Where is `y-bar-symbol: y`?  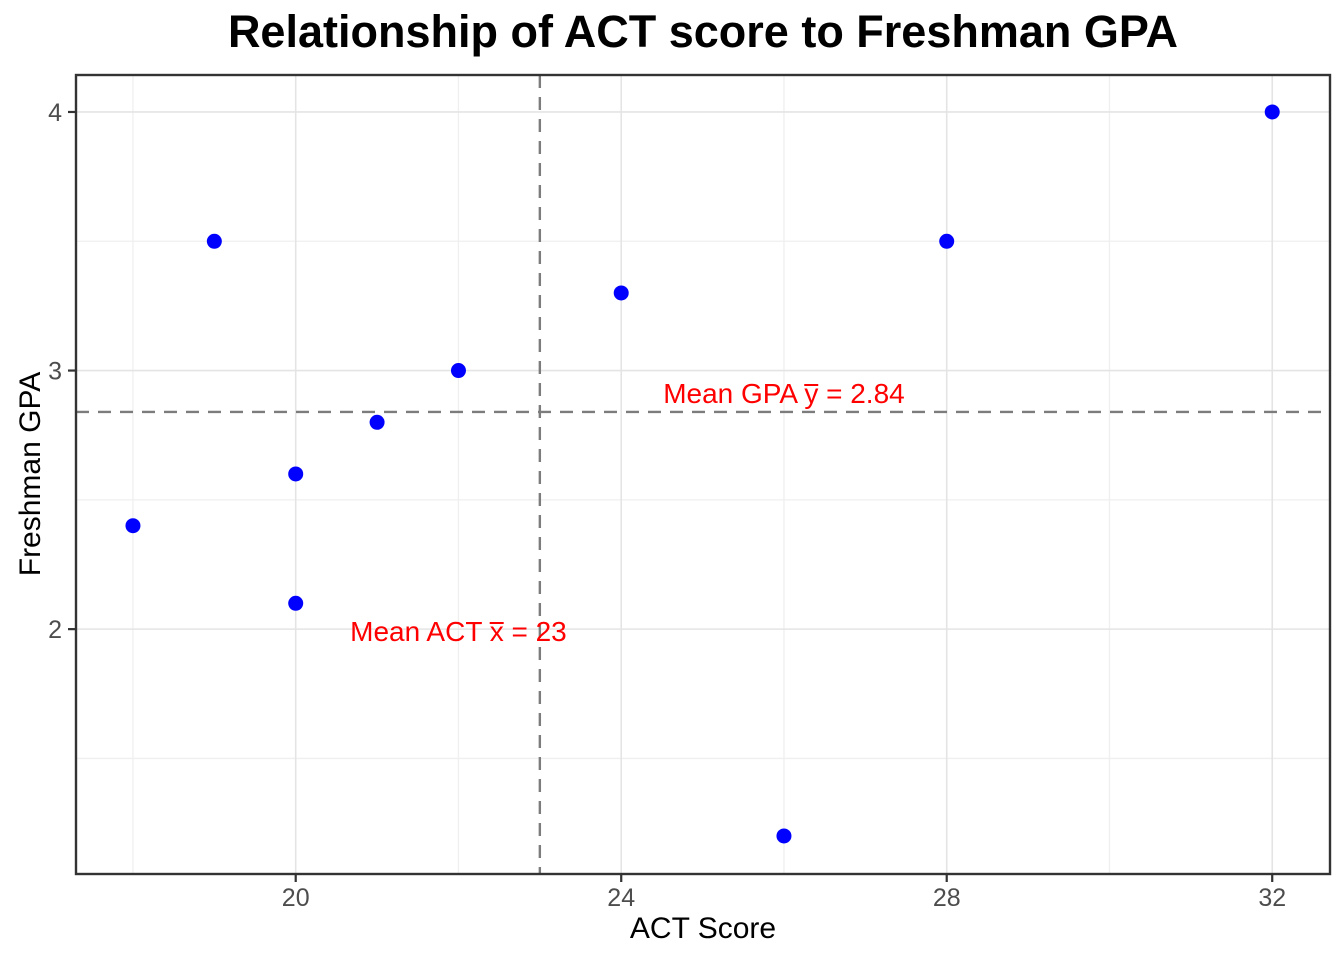 y-bar-symbol: y is located at coordinates (811, 393).